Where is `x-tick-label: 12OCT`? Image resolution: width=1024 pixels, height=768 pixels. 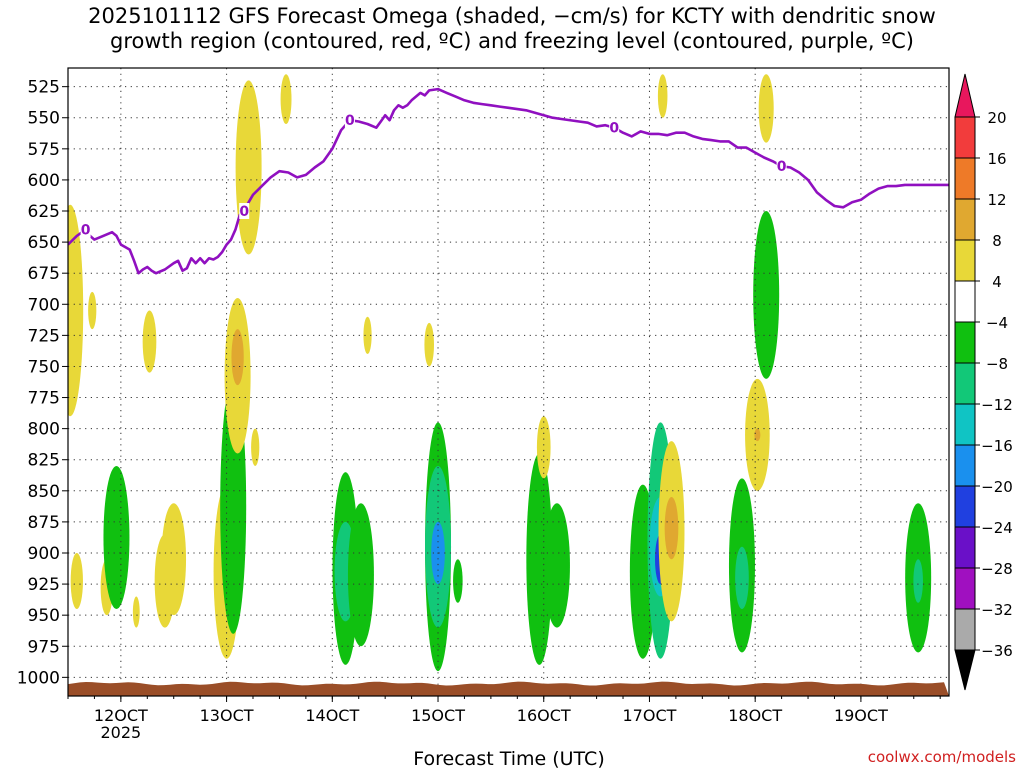 x-tick-label: 12OCT is located at coordinates (121, 715).